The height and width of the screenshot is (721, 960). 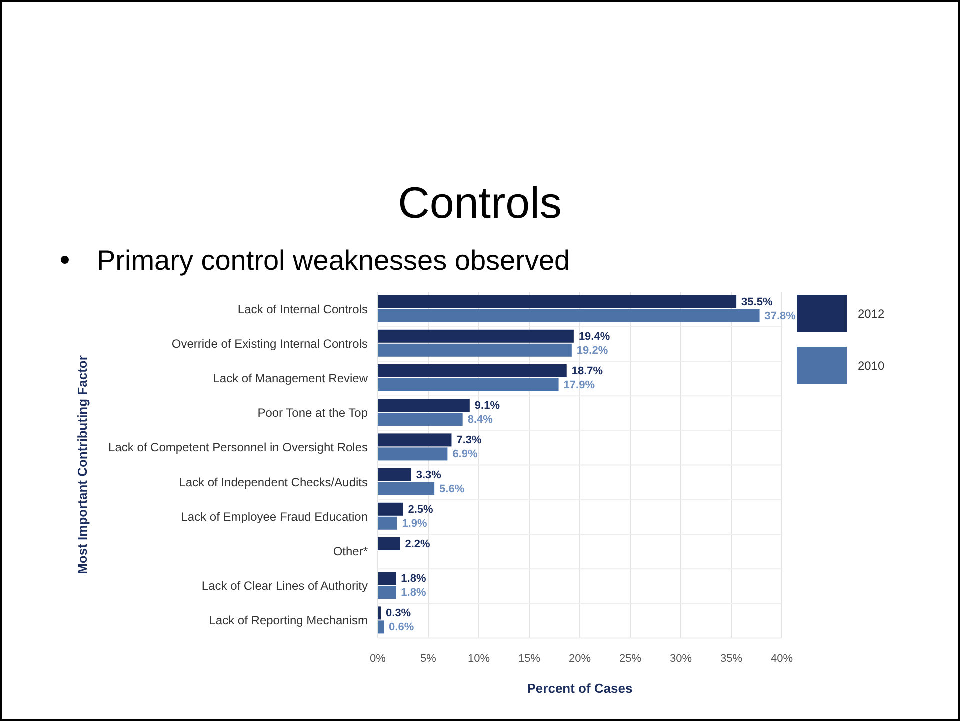 What do you see at coordinates (872, 314) in the screenshot?
I see `text: 2012` at bounding box center [872, 314].